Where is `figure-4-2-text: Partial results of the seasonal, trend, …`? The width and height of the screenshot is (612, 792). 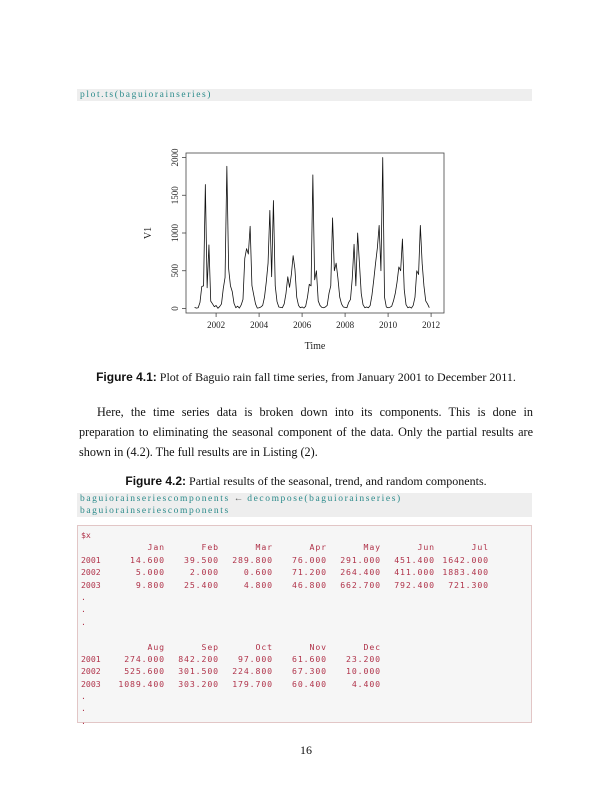
figure-4-2-text: Partial results of the seasonal, trend, … is located at coordinates (338, 481).